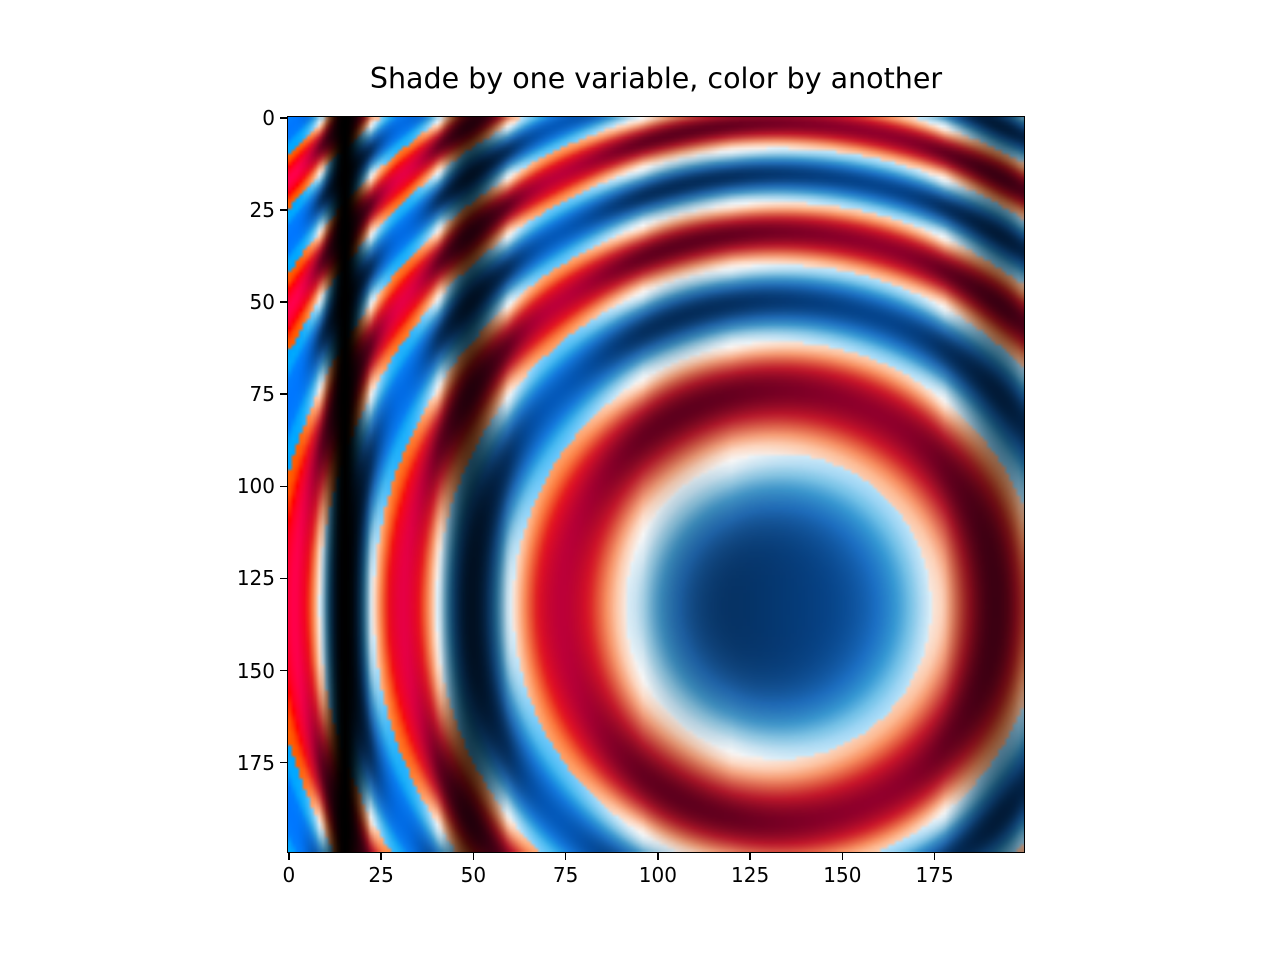 The image size is (1280, 960). What do you see at coordinates (255, 670) in the screenshot?
I see `y-tick-label: 150` at bounding box center [255, 670].